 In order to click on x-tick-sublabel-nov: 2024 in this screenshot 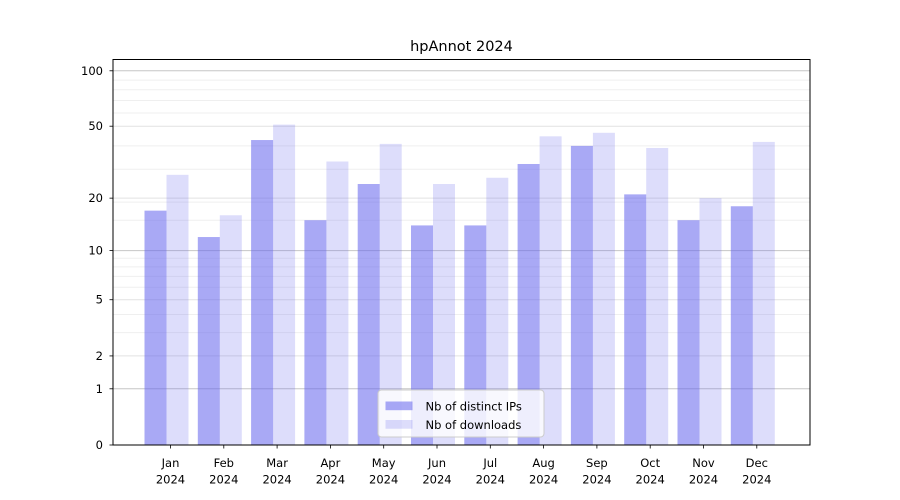, I will do `click(703, 480)`.